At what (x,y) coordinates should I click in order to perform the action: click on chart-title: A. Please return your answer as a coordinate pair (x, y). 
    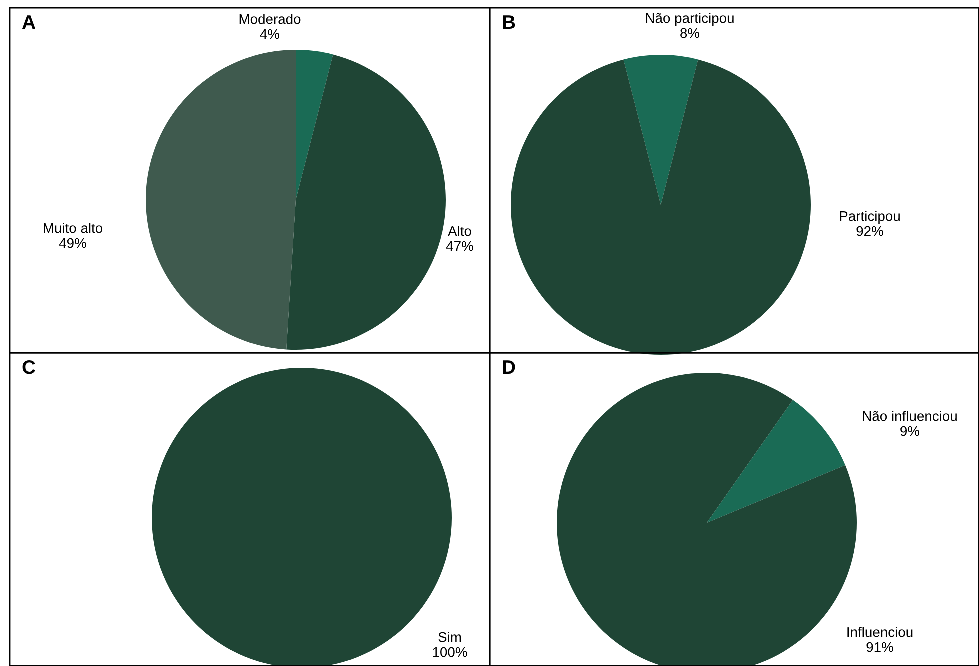
    Looking at the image, I should click on (29, 23).